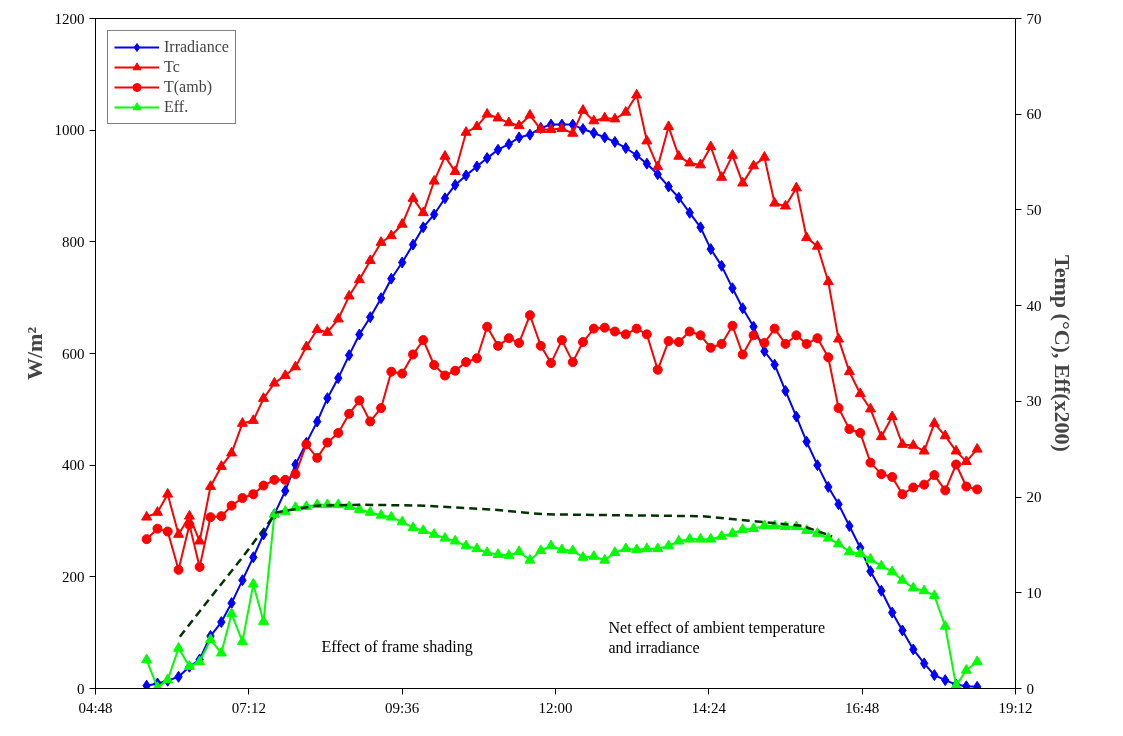 The height and width of the screenshot is (736, 1123). Describe the element at coordinates (402, 707) in the screenshot. I see `x-tick-label: 09:36` at that location.